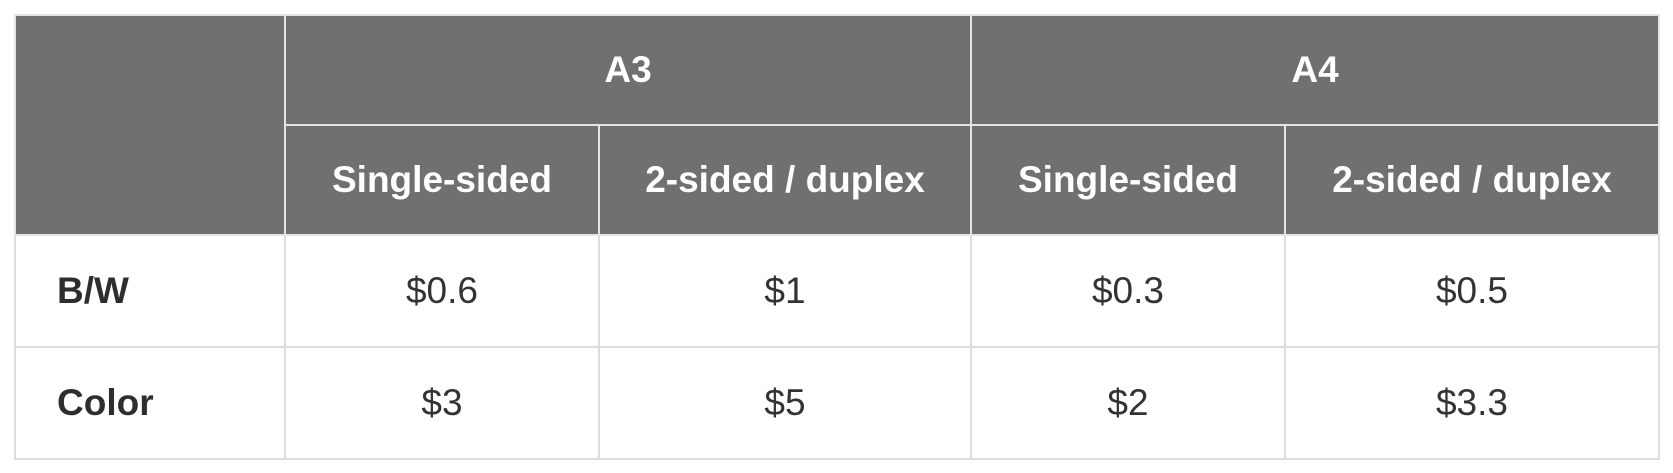 This screenshot has height=473, width=1673. What do you see at coordinates (1472, 180) in the screenshot?
I see `subheader-a4-duplex: 2-sided / duplex` at bounding box center [1472, 180].